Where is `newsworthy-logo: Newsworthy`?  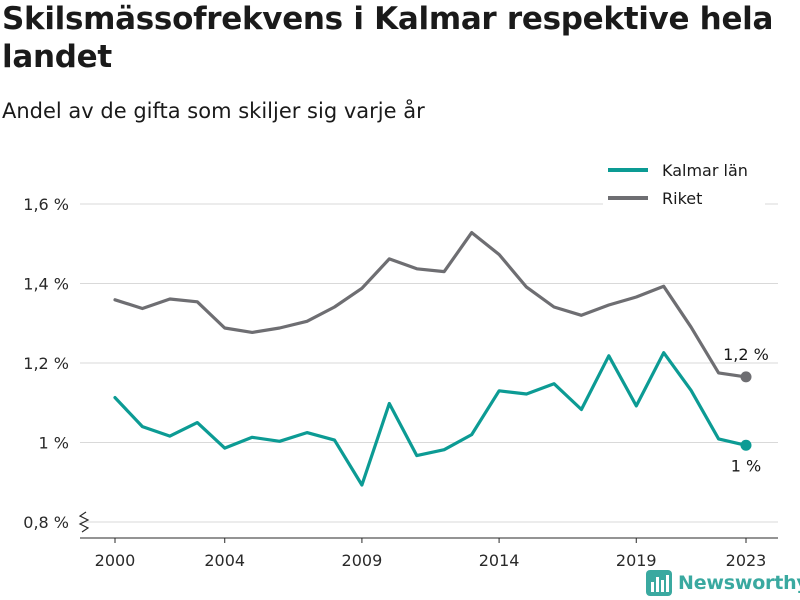
newsworthy-logo: Newsworthy is located at coordinates (723, 583).